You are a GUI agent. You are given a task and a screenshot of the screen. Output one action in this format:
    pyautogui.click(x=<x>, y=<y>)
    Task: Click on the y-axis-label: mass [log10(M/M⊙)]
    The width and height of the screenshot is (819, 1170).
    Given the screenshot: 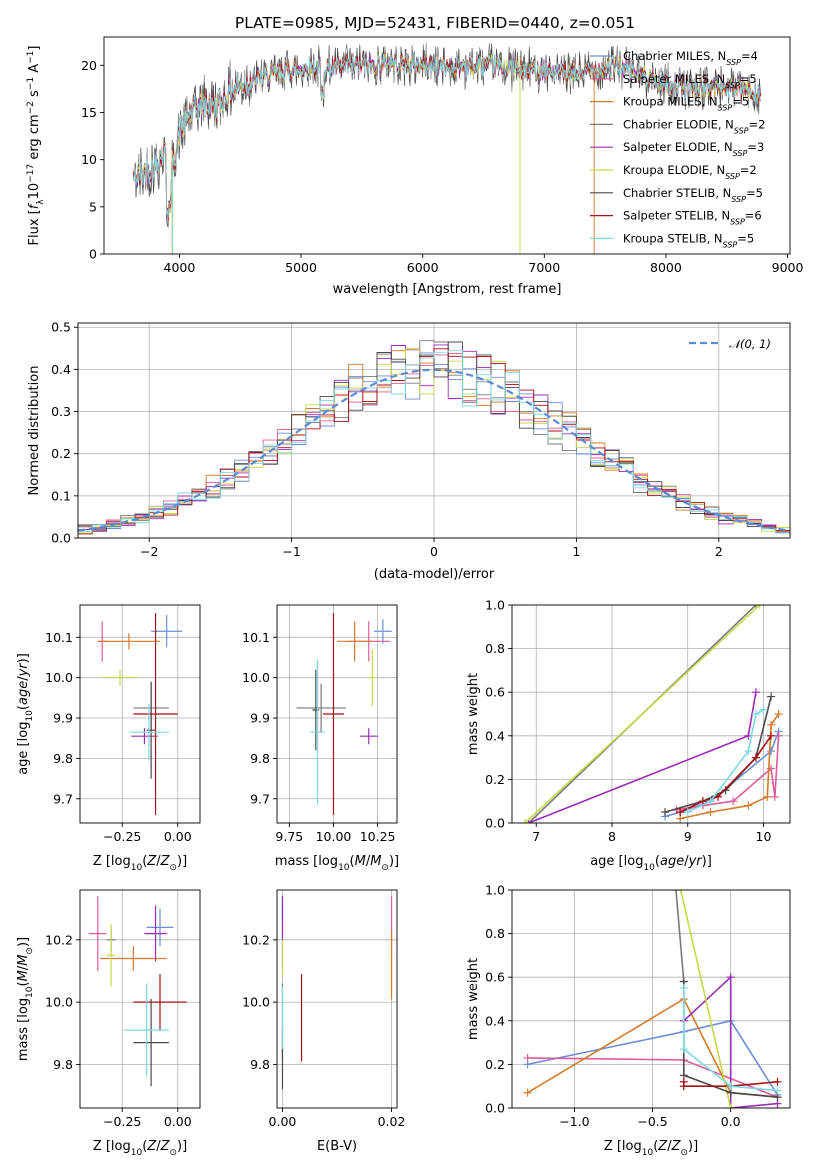 What is the action you would take?
    pyautogui.click(x=25, y=999)
    